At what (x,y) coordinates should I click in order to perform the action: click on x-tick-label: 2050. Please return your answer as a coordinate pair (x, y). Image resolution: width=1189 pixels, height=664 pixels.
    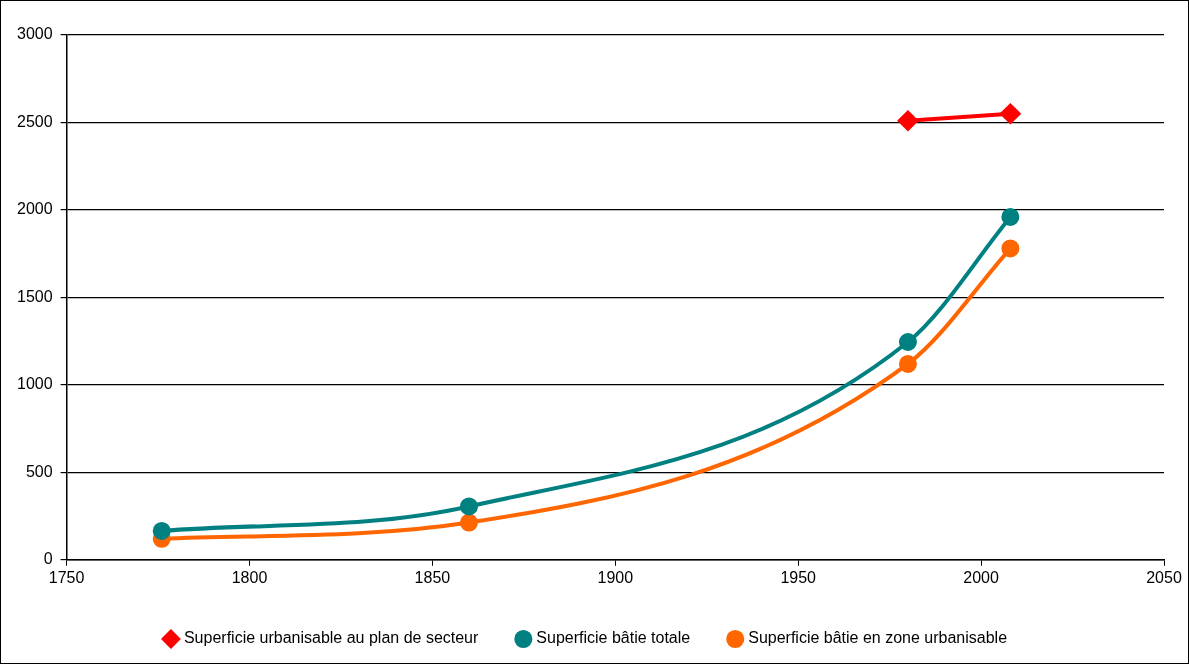
    Looking at the image, I should click on (1164, 577).